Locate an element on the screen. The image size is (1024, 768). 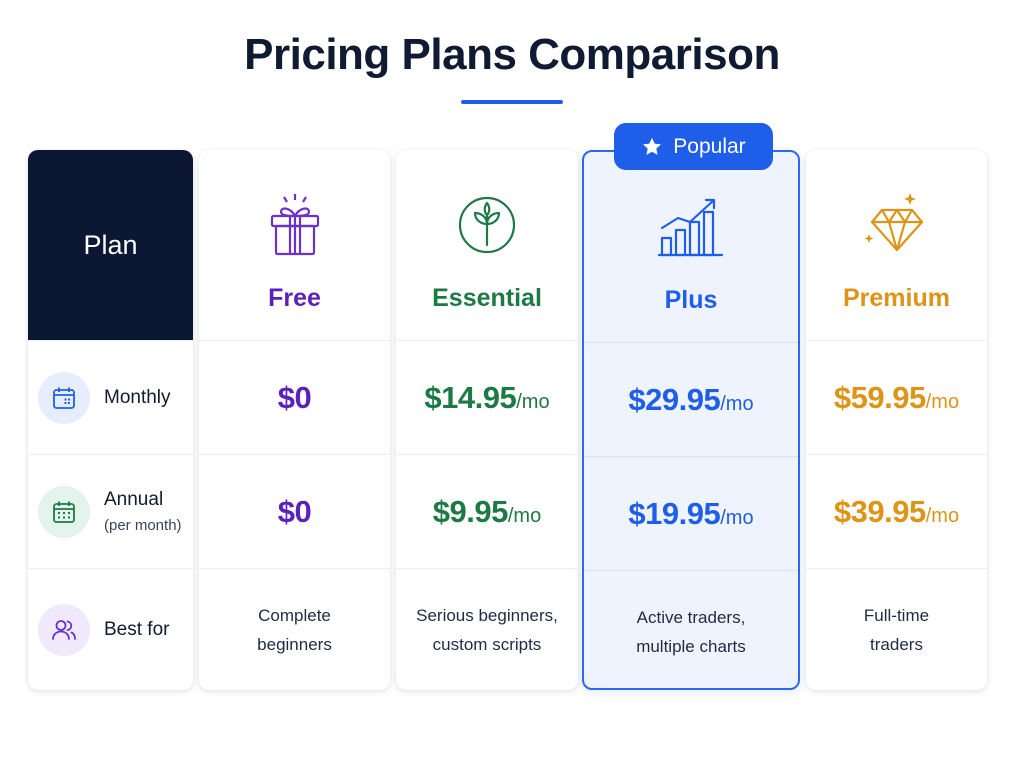
price-amount: $14.95 is located at coordinates (470, 397).